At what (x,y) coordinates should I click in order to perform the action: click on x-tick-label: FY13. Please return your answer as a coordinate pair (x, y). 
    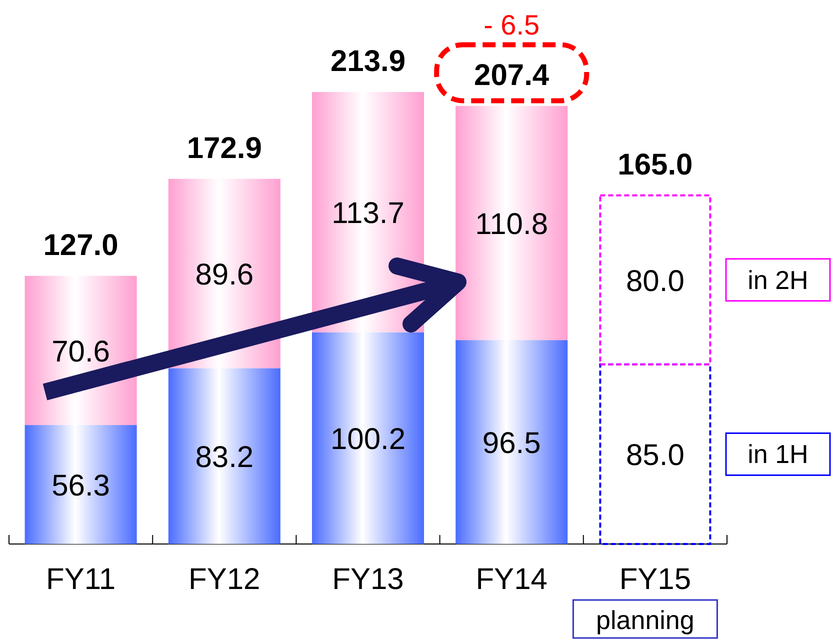
    Looking at the image, I should click on (368, 579).